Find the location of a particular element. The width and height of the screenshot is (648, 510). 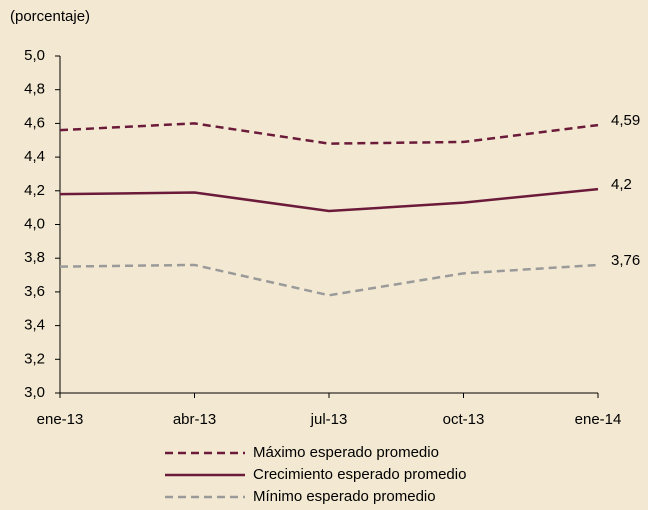

y-tick-label: 3,2 is located at coordinates (34, 358).